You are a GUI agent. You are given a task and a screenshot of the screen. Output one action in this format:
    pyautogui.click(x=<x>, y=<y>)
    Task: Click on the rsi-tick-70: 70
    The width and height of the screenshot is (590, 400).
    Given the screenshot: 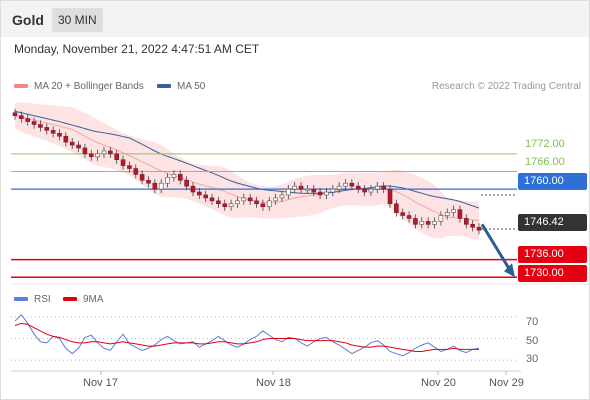 What is the action you would take?
    pyautogui.click(x=532, y=322)
    